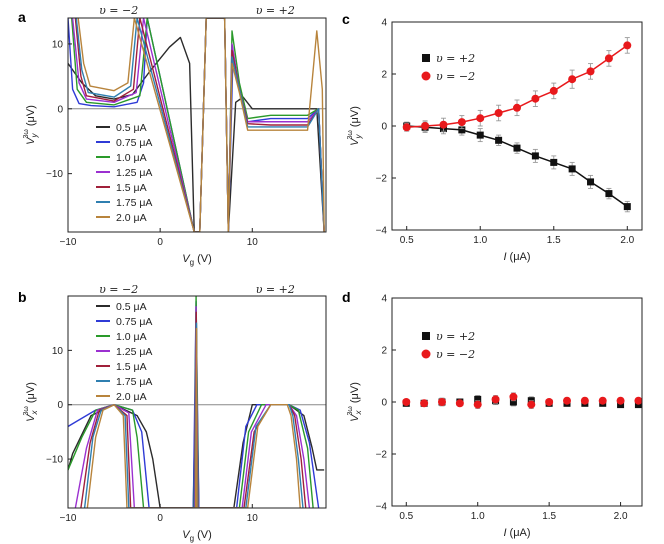 This screenshot has width=664, height=544. I want to click on legend-entry: 0.75 μA, so click(134, 143).